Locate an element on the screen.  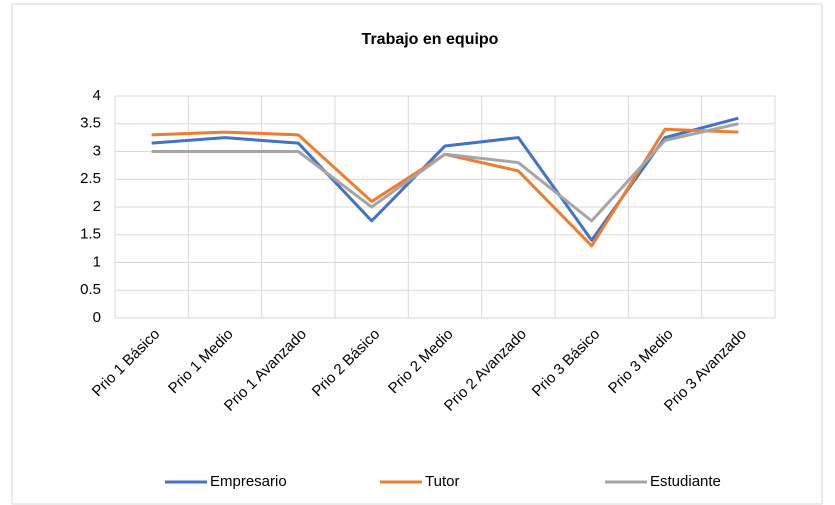
y-tick-label: 0 is located at coordinates (97, 317).